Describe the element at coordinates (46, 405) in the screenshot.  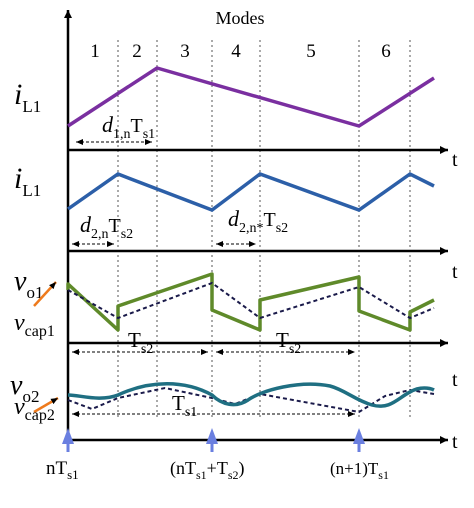
I see `vcap2-pointer-arrow` at that location.